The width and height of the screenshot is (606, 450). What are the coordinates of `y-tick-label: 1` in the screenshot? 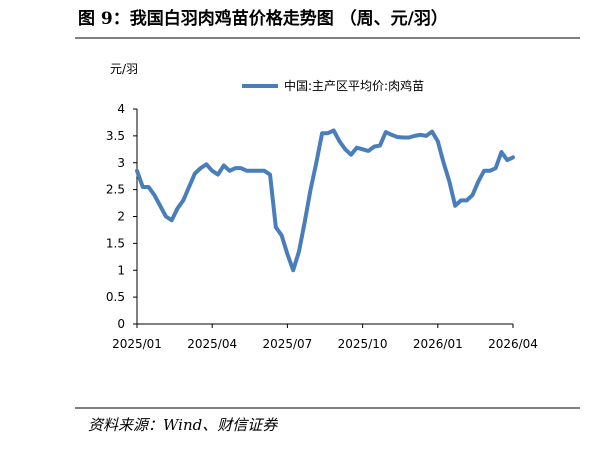 It's located at (121, 270).